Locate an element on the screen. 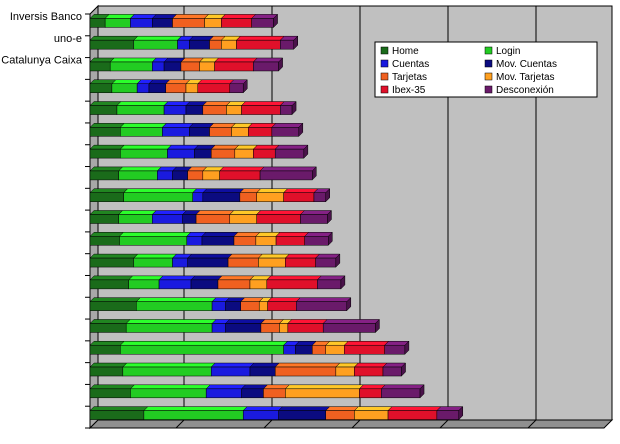 The height and width of the screenshot is (444, 620). legend-entry: Login is located at coordinates (508, 51).